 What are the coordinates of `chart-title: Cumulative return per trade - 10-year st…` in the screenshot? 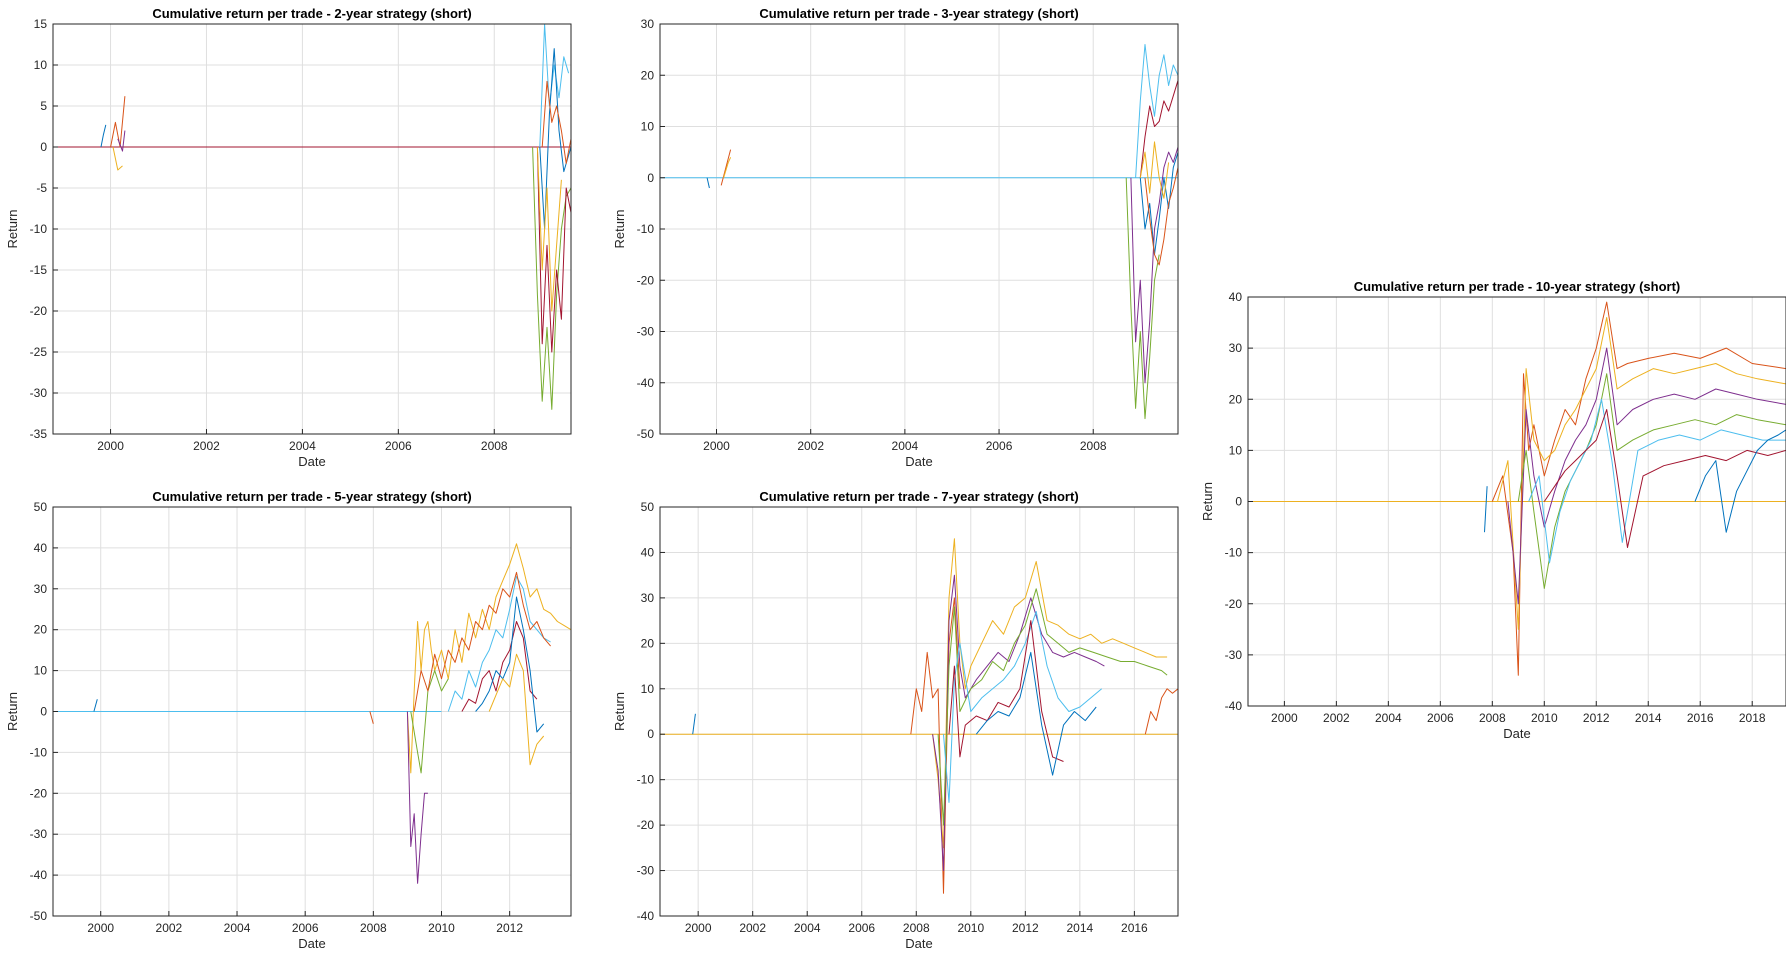 It's located at (1517, 286).